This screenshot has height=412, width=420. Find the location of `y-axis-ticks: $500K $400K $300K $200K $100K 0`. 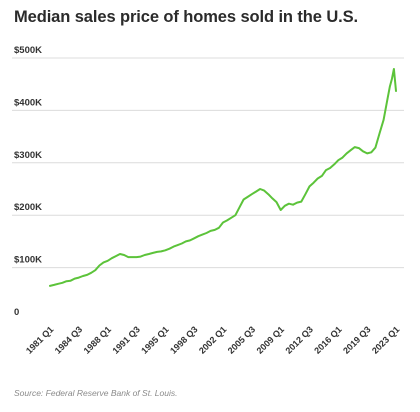

y-axis-ticks: $500K $400K $300K $200K $100K 0 is located at coordinates (28, 181).